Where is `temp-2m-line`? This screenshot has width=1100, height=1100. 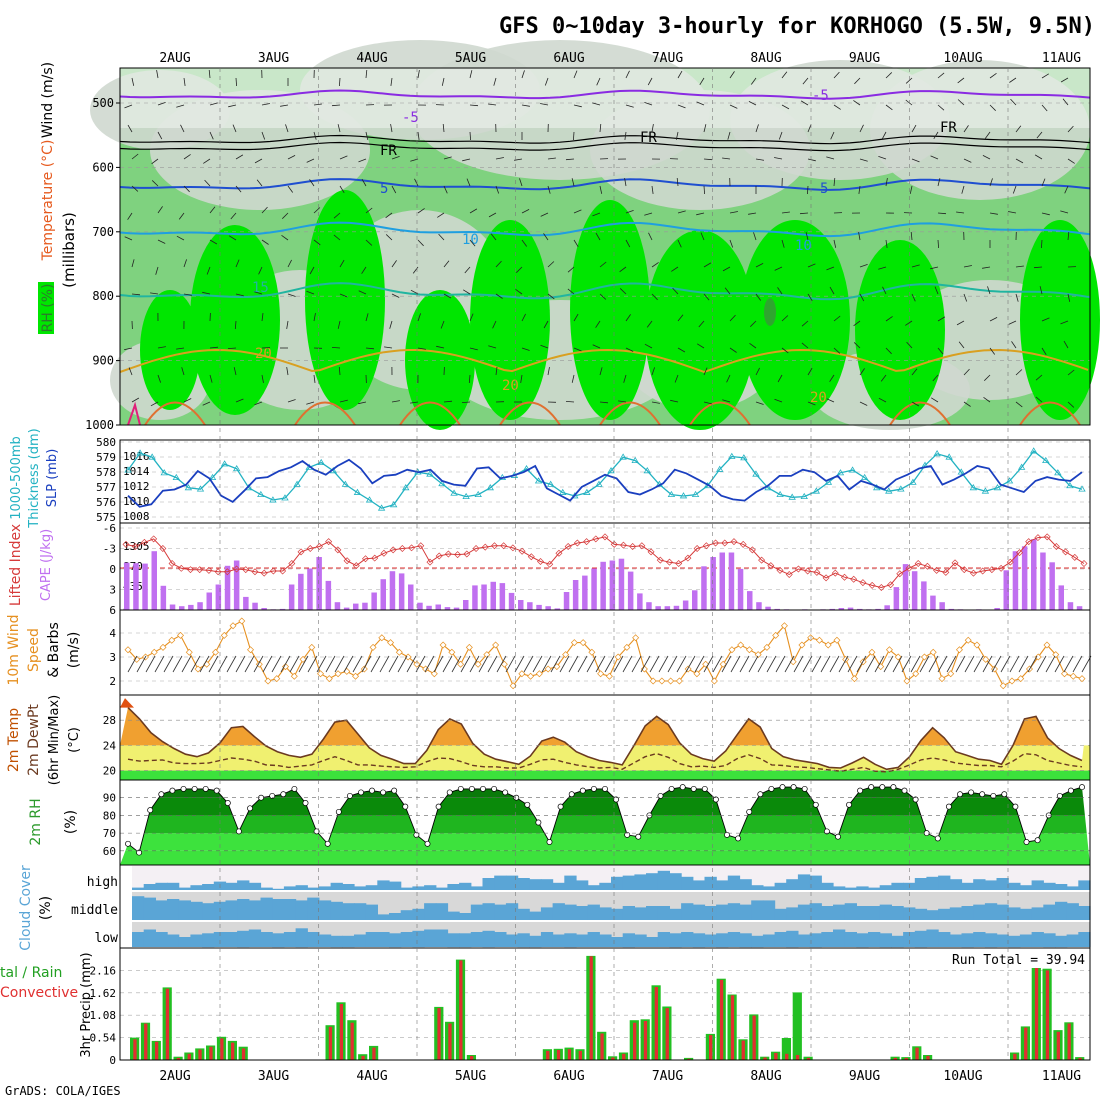 temp-2m-line is located at coordinates (605, 739).